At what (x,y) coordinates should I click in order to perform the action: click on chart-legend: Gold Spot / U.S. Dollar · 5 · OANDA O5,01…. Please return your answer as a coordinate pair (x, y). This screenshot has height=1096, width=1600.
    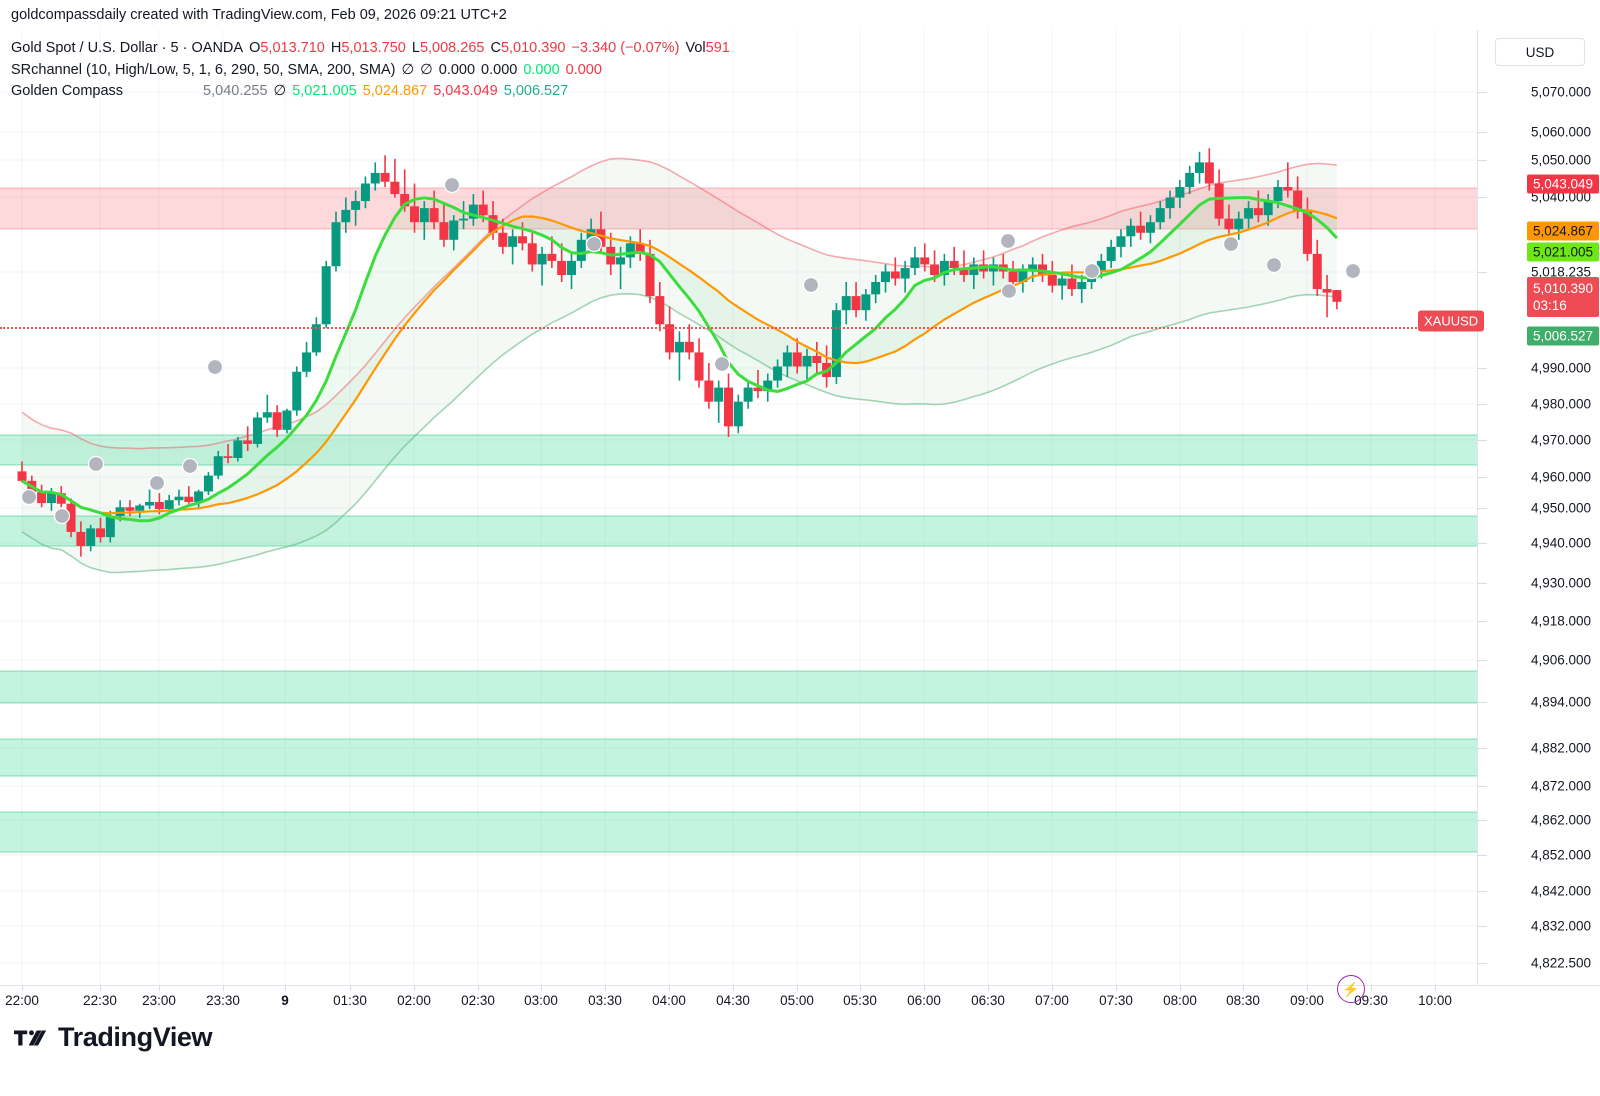
    Looking at the image, I should click on (370, 70).